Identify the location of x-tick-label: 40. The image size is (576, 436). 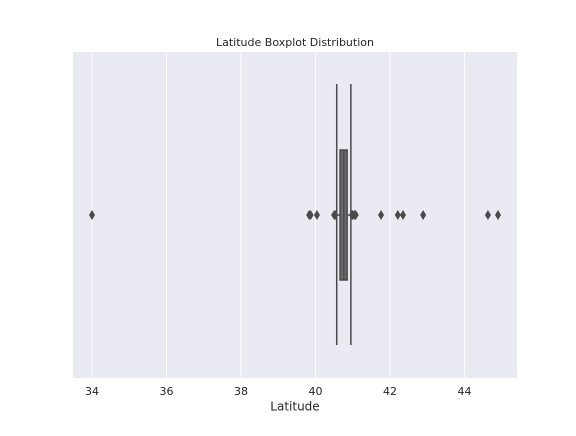
(315, 391).